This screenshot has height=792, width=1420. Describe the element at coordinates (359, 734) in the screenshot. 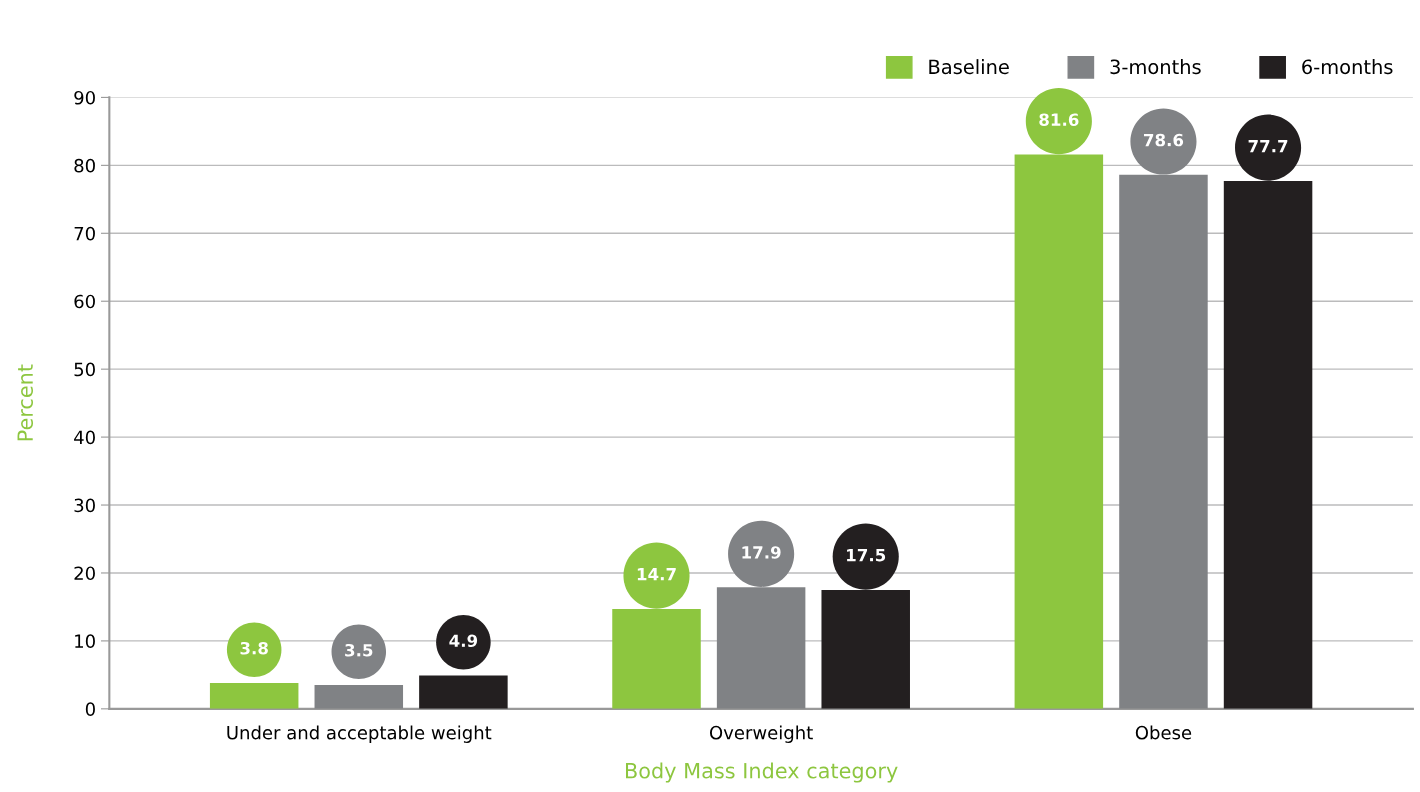

I see `x-tick-label: Under and acceptable weight` at that location.